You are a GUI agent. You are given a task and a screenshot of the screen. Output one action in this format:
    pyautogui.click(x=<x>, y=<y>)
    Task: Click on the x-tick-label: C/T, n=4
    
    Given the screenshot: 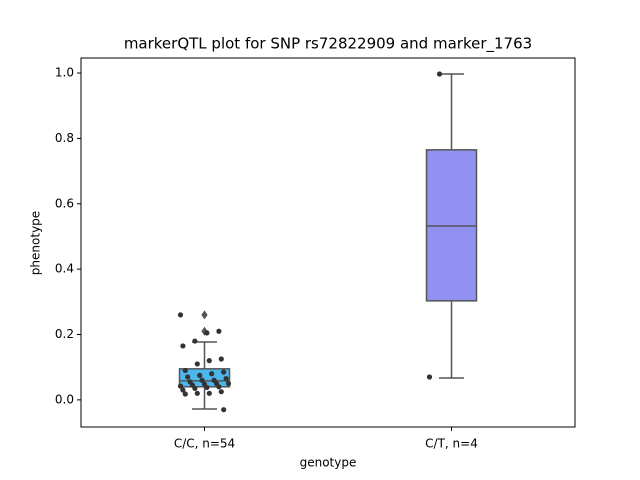 What is the action you would take?
    pyautogui.click(x=451, y=444)
    